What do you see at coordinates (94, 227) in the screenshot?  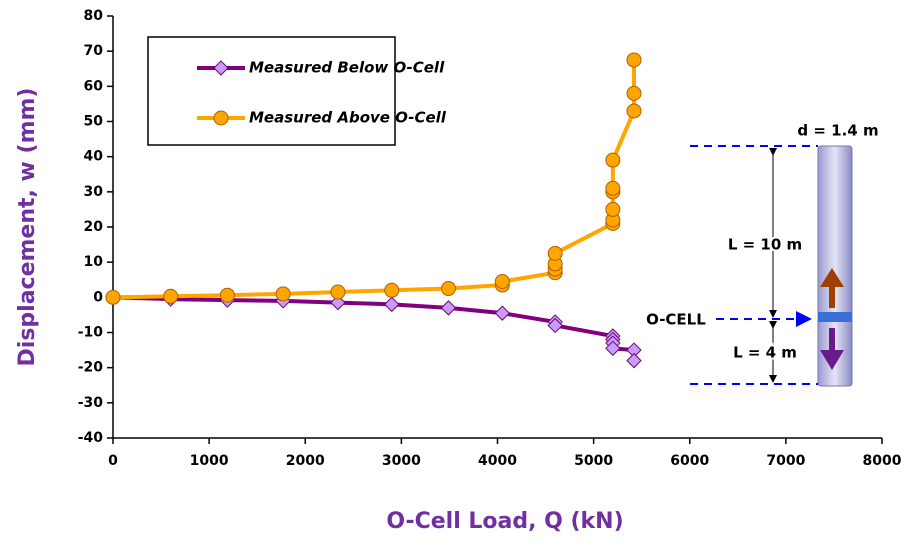 I see `y-tick-label: 20` at bounding box center [94, 227].